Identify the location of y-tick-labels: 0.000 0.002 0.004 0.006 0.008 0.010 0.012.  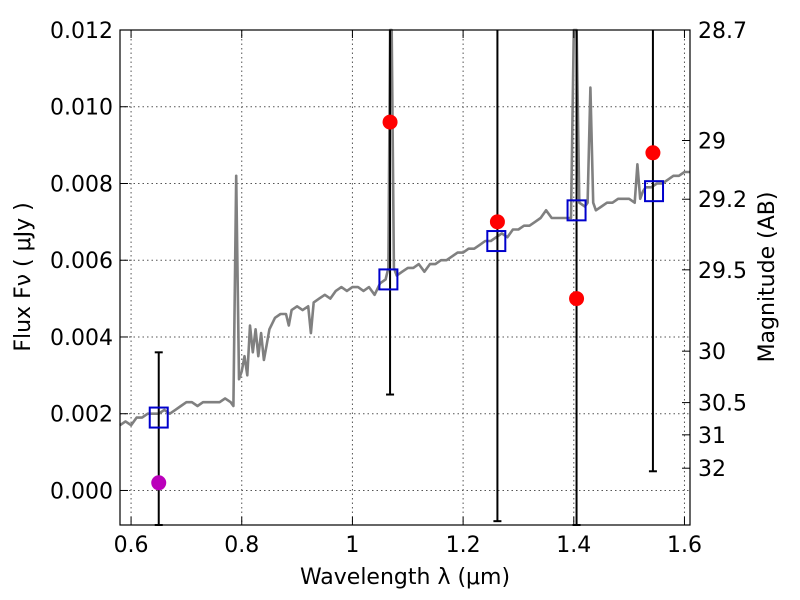
(81, 261).